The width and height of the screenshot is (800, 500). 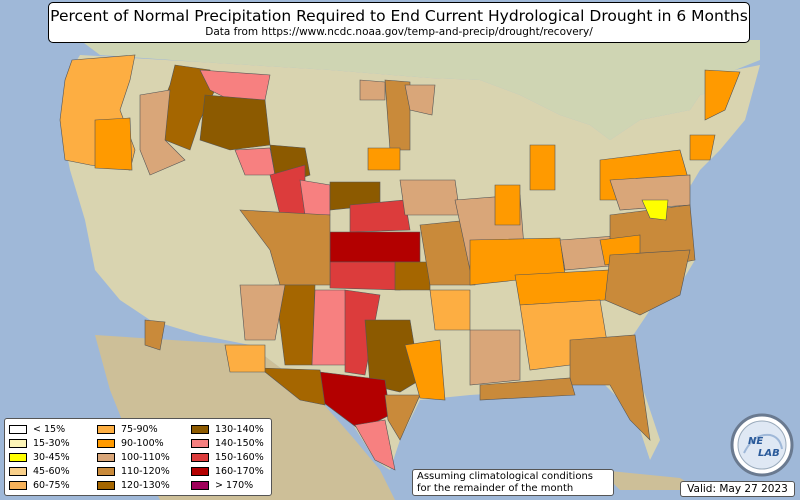 What do you see at coordinates (375, 247) in the screenshot?
I see `region-kansas` at bounding box center [375, 247].